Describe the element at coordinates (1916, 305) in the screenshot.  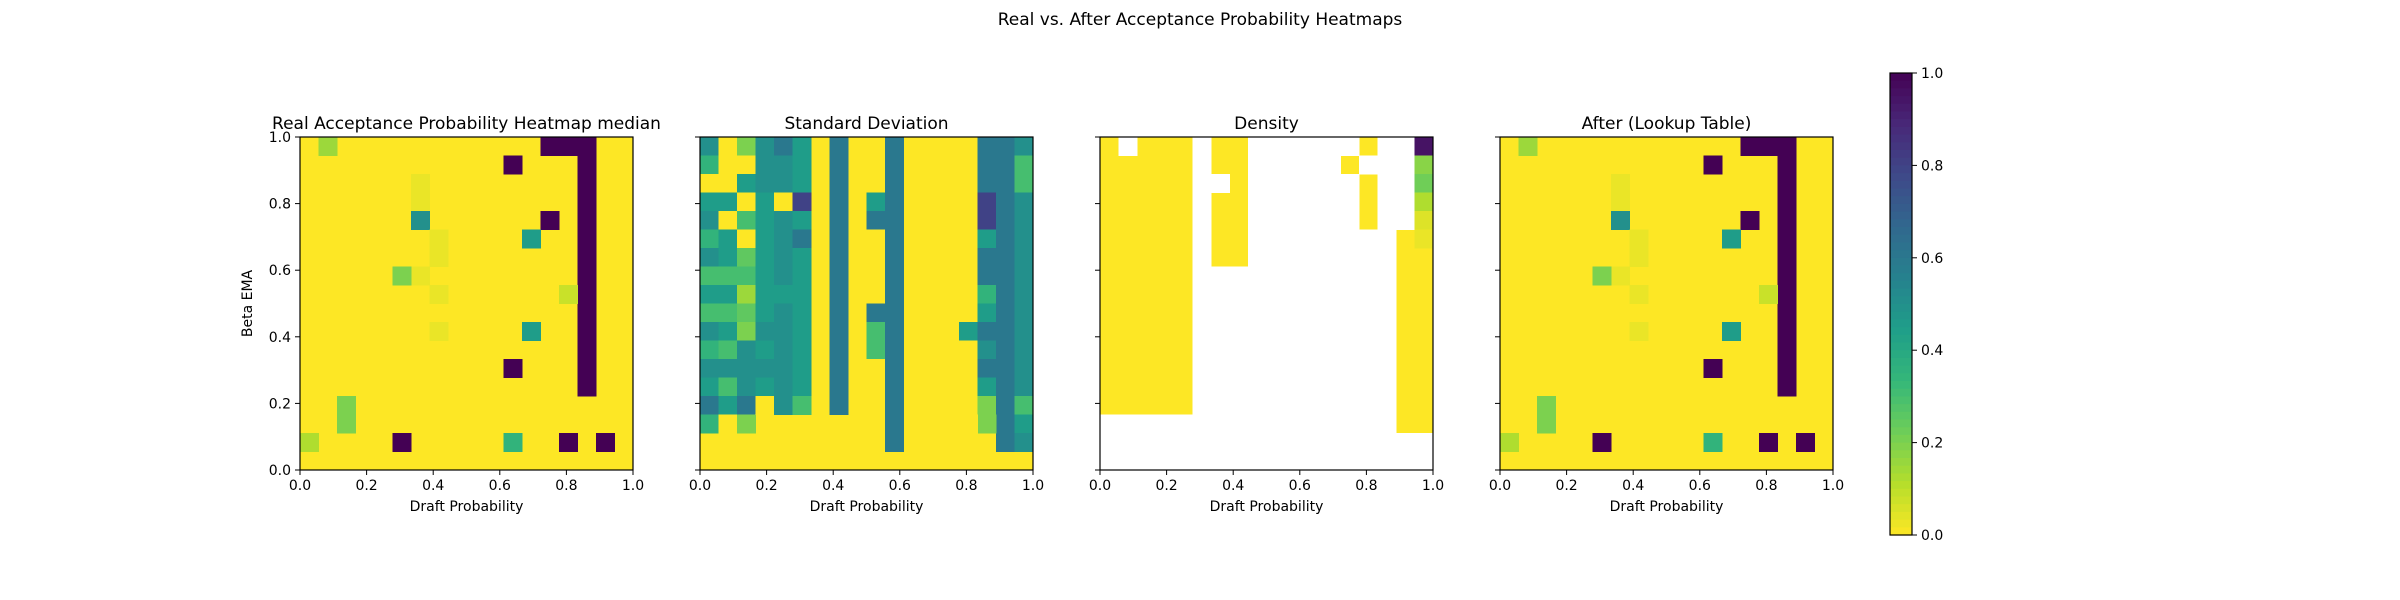
I see `colorbar: 0.0 0.2 0.4 0.6 0.8 1.0` at that location.